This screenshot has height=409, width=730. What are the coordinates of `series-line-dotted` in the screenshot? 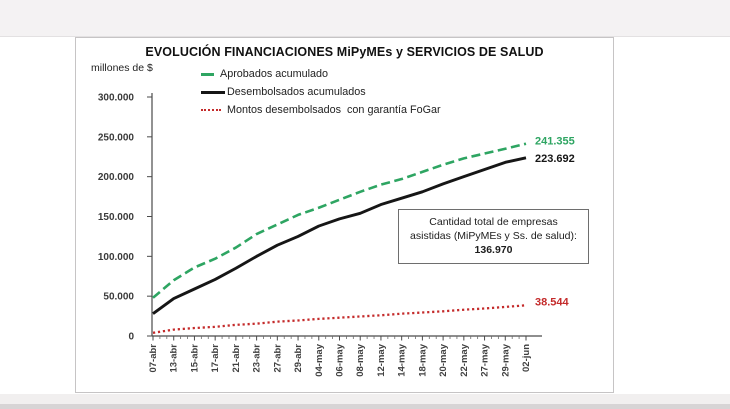 It's located at (339, 319).